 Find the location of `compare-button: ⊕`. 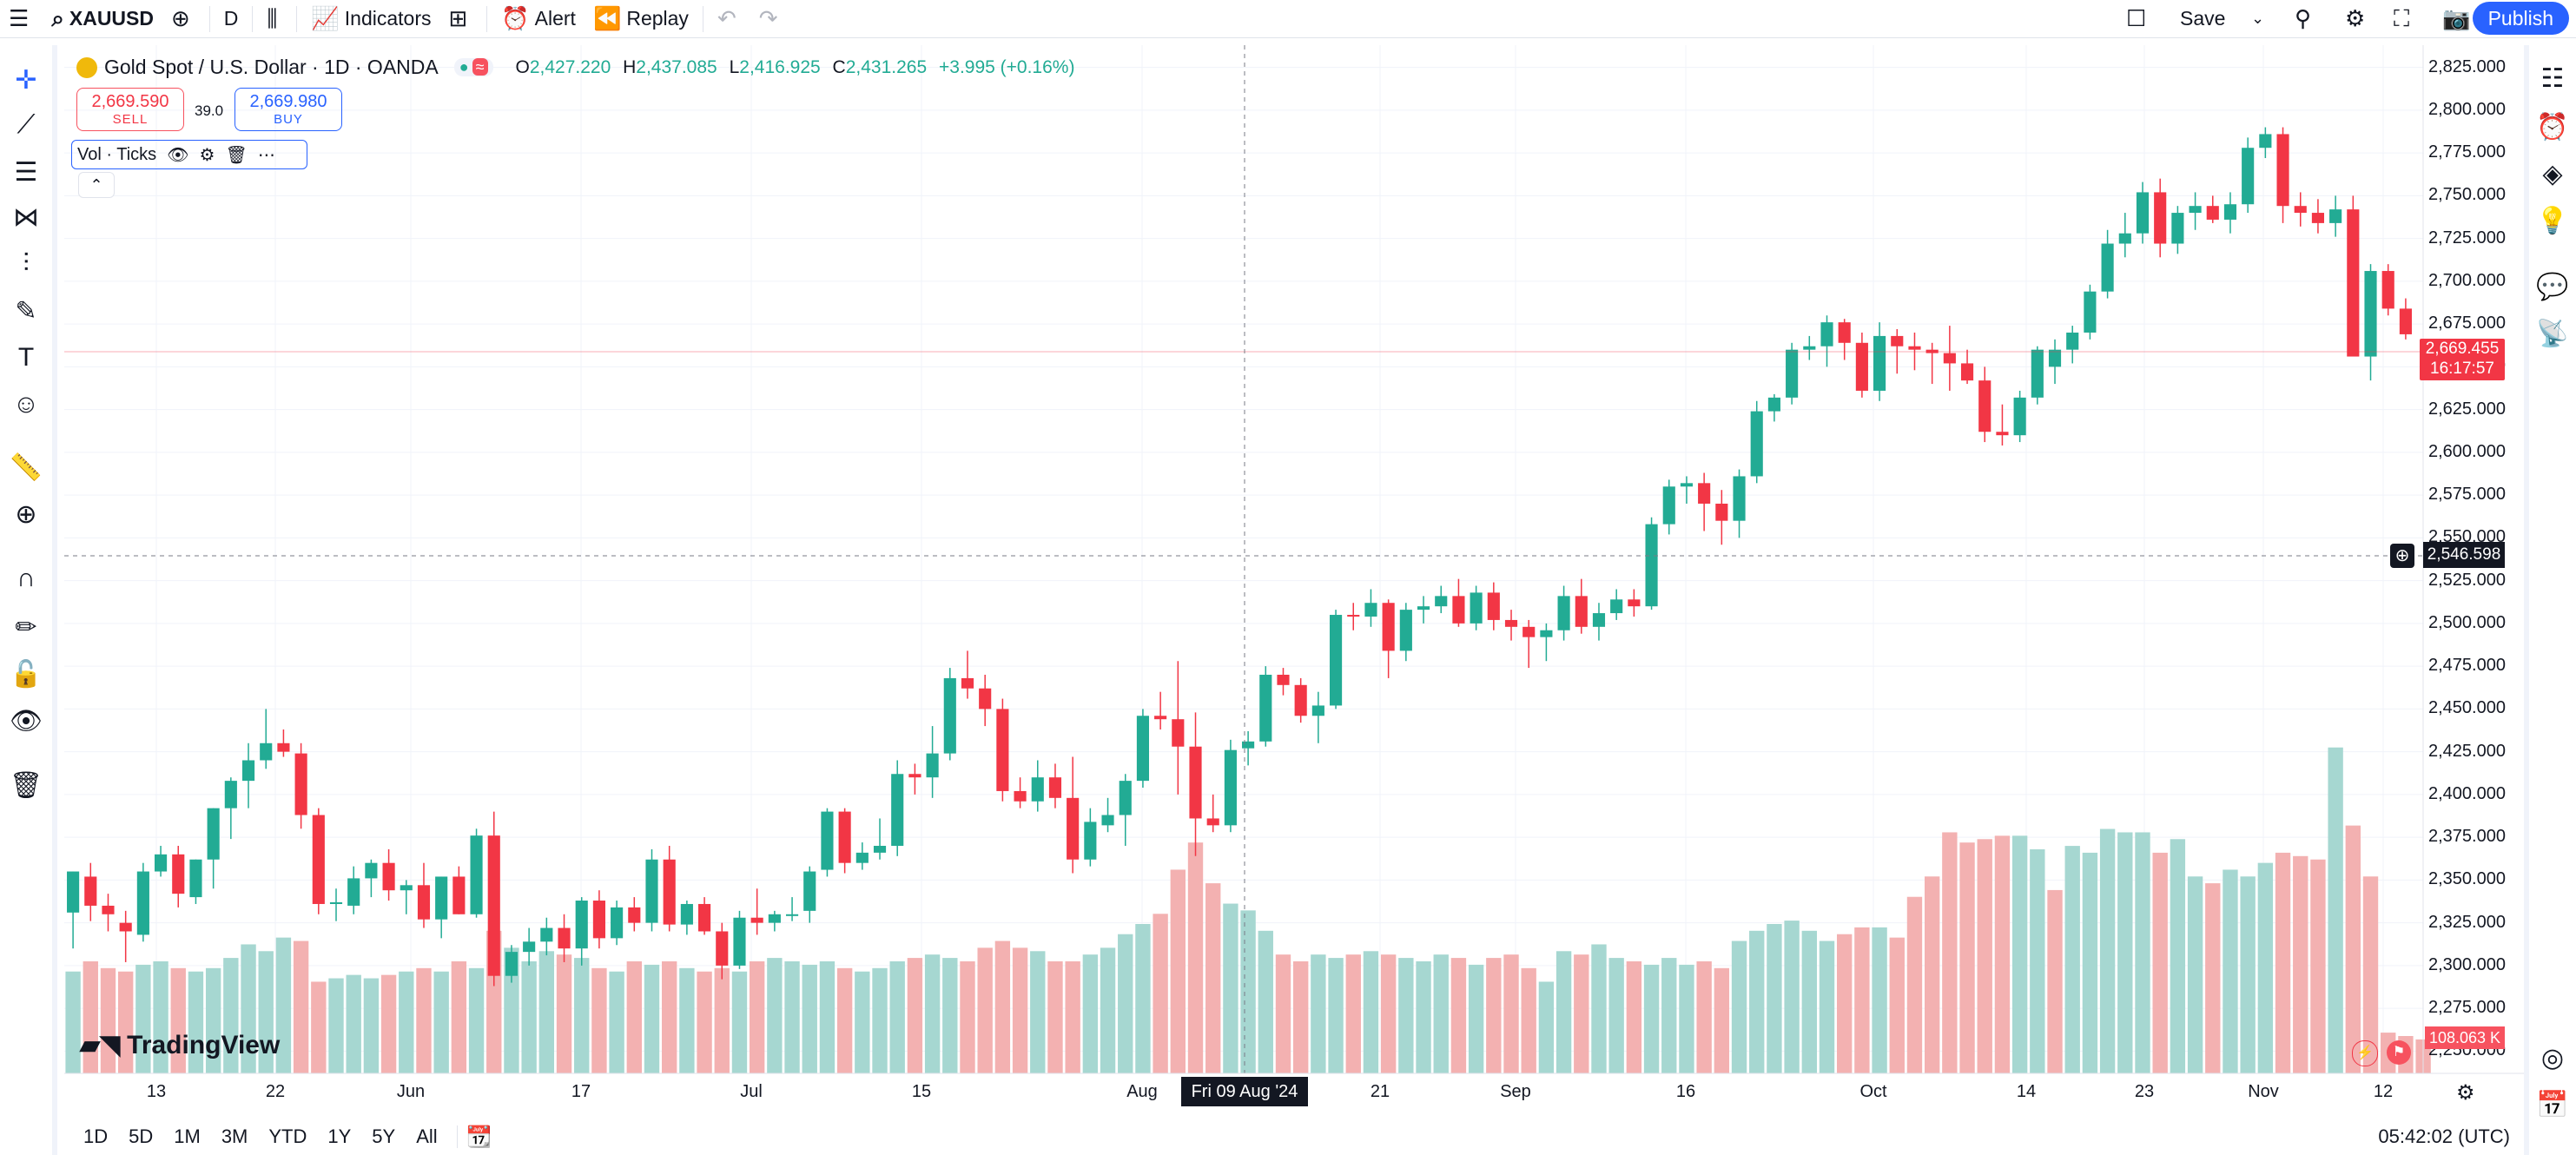

compare-button: ⊕ is located at coordinates (183, 19).